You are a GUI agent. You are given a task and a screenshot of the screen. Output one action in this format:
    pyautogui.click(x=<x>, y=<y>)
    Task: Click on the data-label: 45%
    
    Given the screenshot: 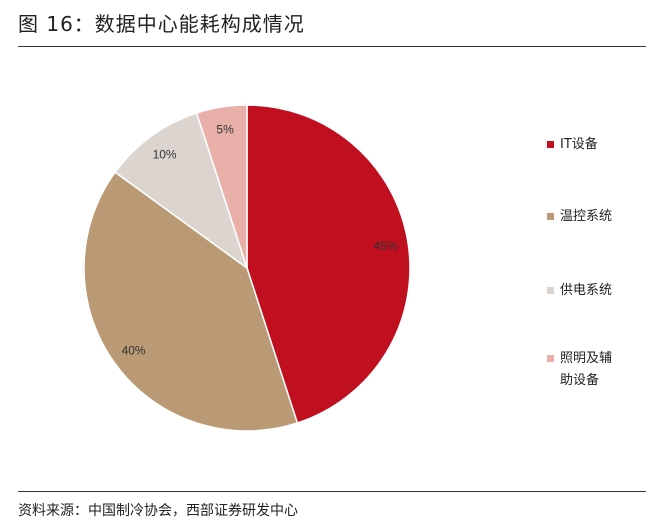 What is the action you would take?
    pyautogui.click(x=385, y=246)
    